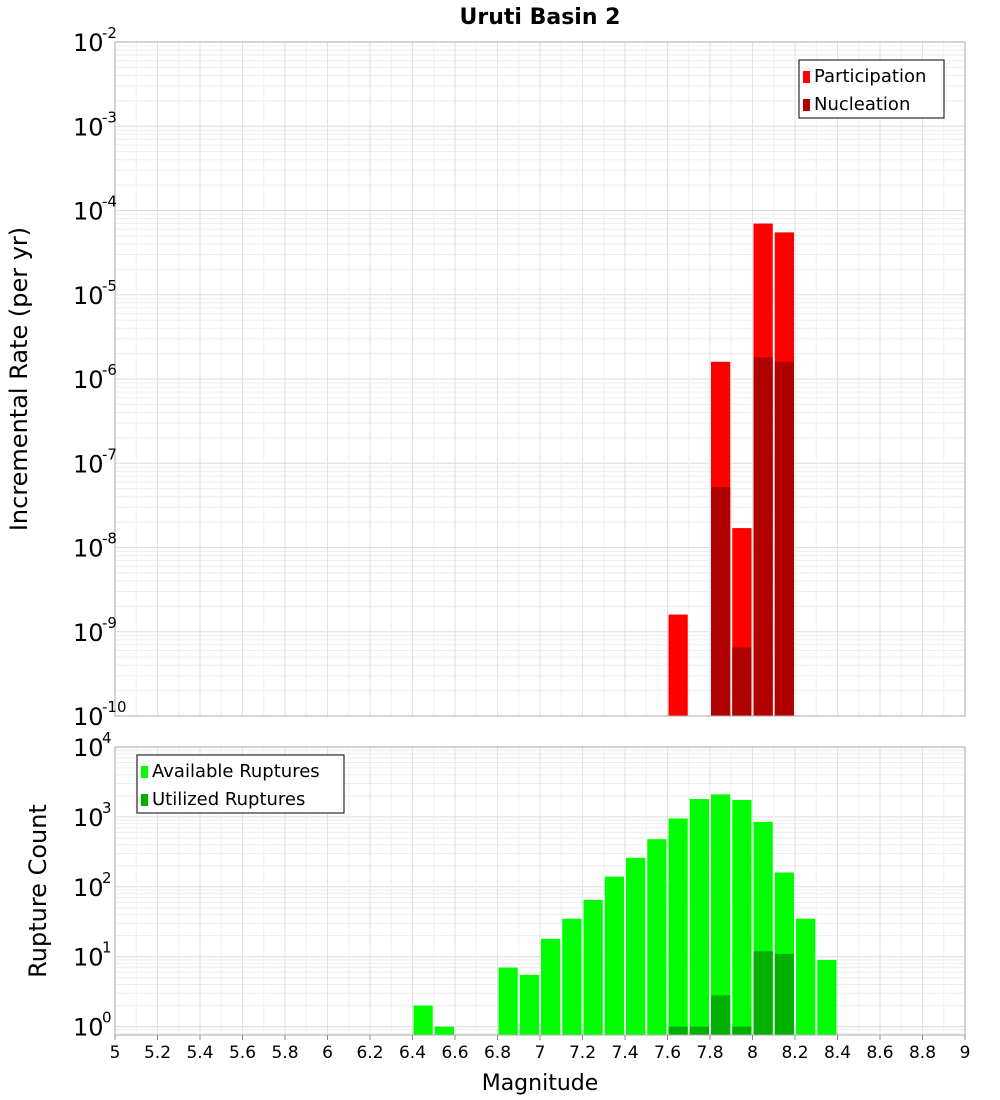  I want to click on x-tick-label: 6.4, so click(412, 1053).